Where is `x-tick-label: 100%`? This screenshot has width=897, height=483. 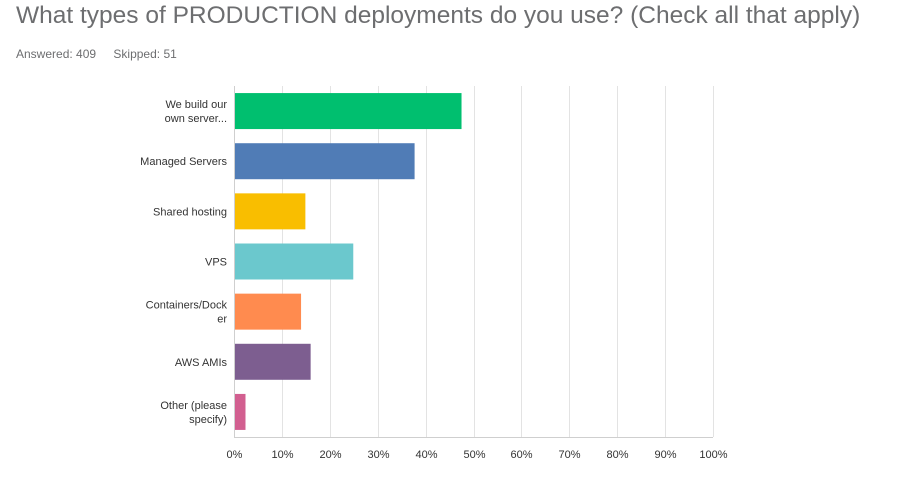
x-tick-label: 100% is located at coordinates (713, 455).